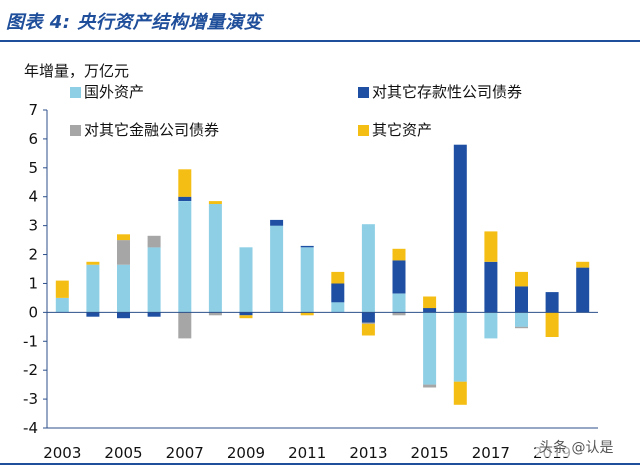  What do you see at coordinates (123, 453) in the screenshot?
I see `x-tick-label: 2005` at bounding box center [123, 453].